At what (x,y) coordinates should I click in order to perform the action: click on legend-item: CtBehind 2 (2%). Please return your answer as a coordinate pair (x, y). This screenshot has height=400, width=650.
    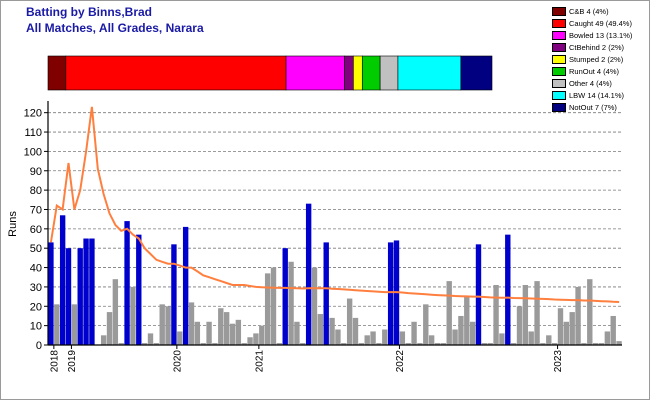
    Looking at the image, I should click on (600, 47).